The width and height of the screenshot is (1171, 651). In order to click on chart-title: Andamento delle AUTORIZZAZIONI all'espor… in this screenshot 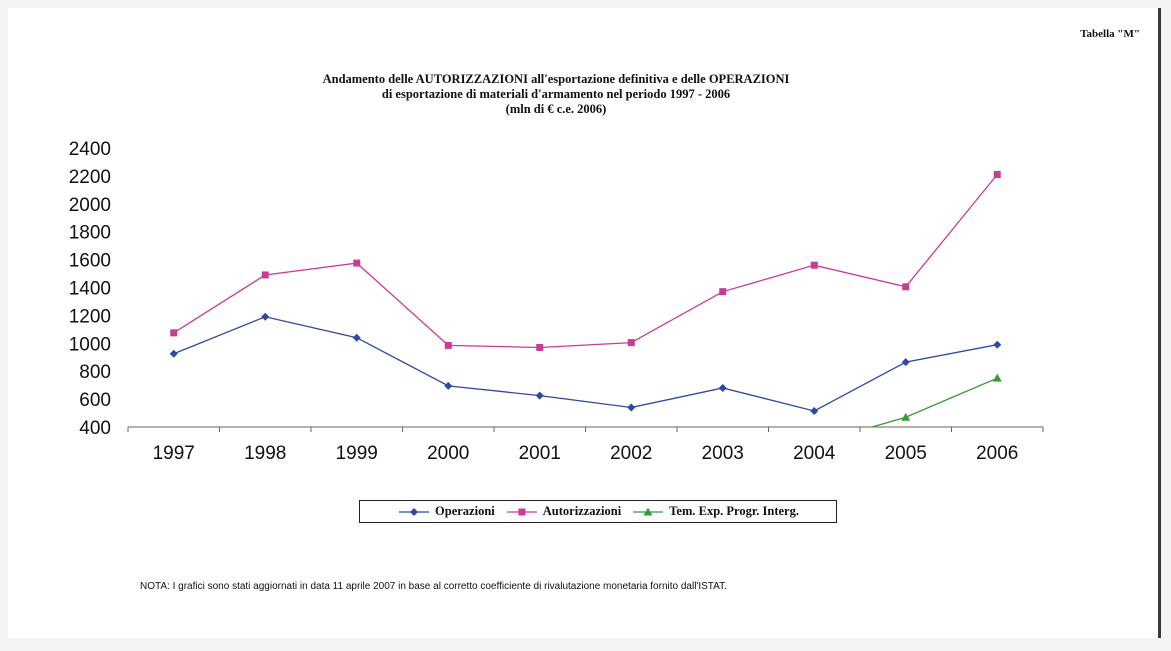, I will do `click(556, 79)`.